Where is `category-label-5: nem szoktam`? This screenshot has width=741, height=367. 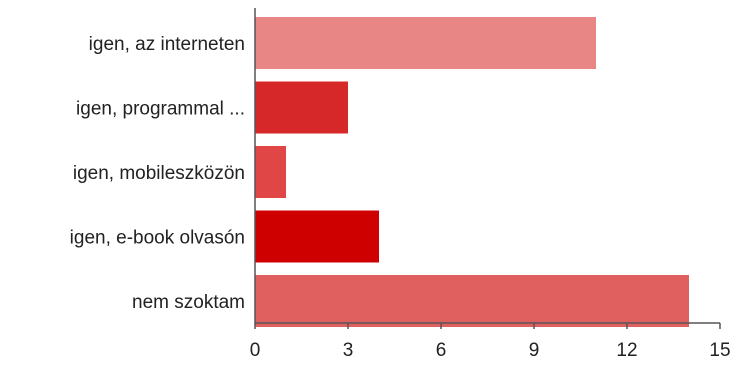 category-label-5: nem szoktam is located at coordinates (188, 302).